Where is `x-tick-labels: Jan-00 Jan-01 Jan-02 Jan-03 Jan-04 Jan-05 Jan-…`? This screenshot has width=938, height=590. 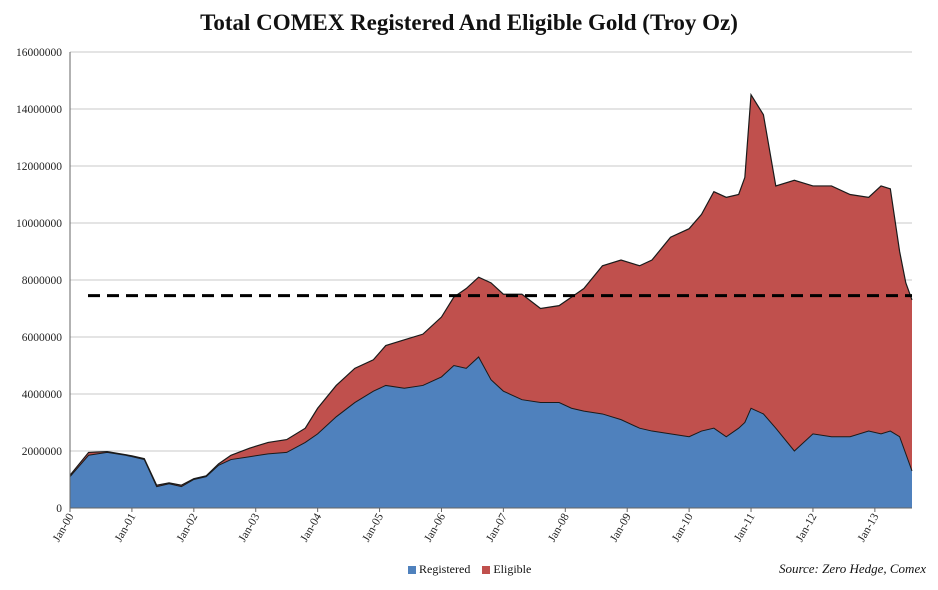
x-tick-labels: Jan-00 Jan-01 Jan-02 Jan-03 Jan-04 Jan-05 Jan-… is located at coordinates (466, 526).